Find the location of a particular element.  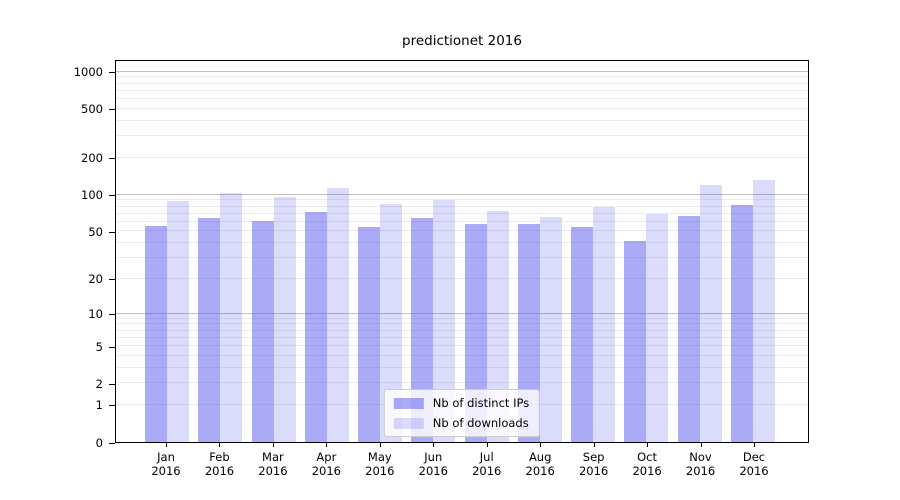

bar-nb-of-distinct-ips-dec is located at coordinates (741, 323).